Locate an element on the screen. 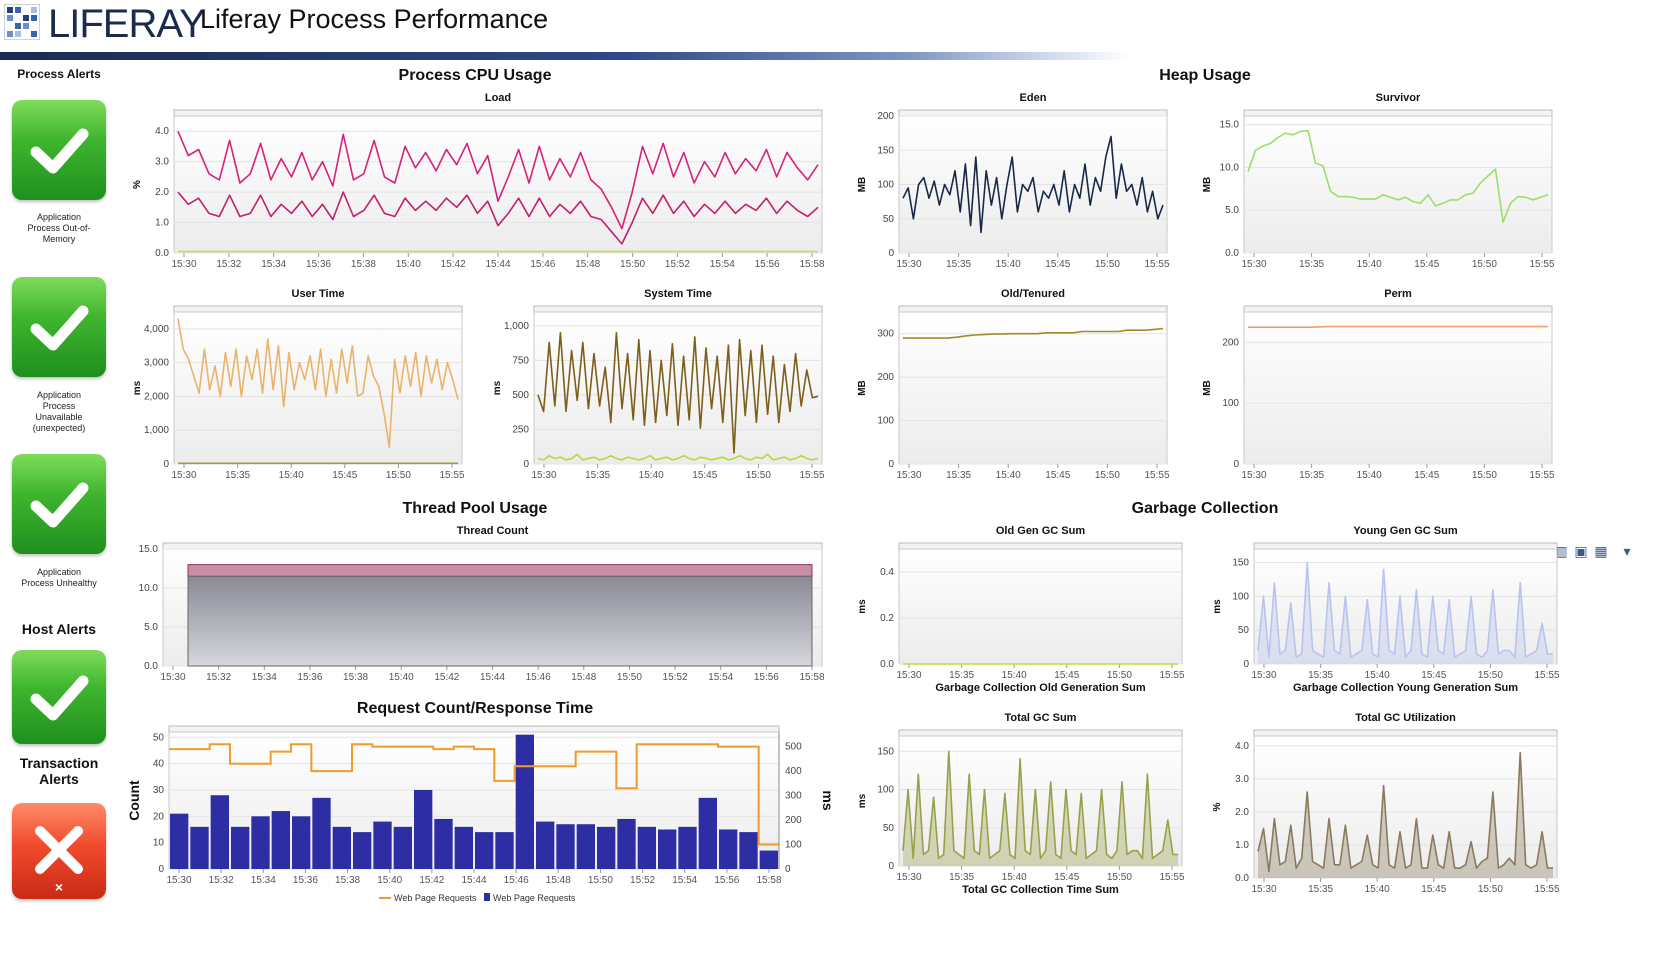 Image resolution: width=1666 pixels, height=963 pixels. x-tick-label: 15:54 is located at coordinates (720, 677).